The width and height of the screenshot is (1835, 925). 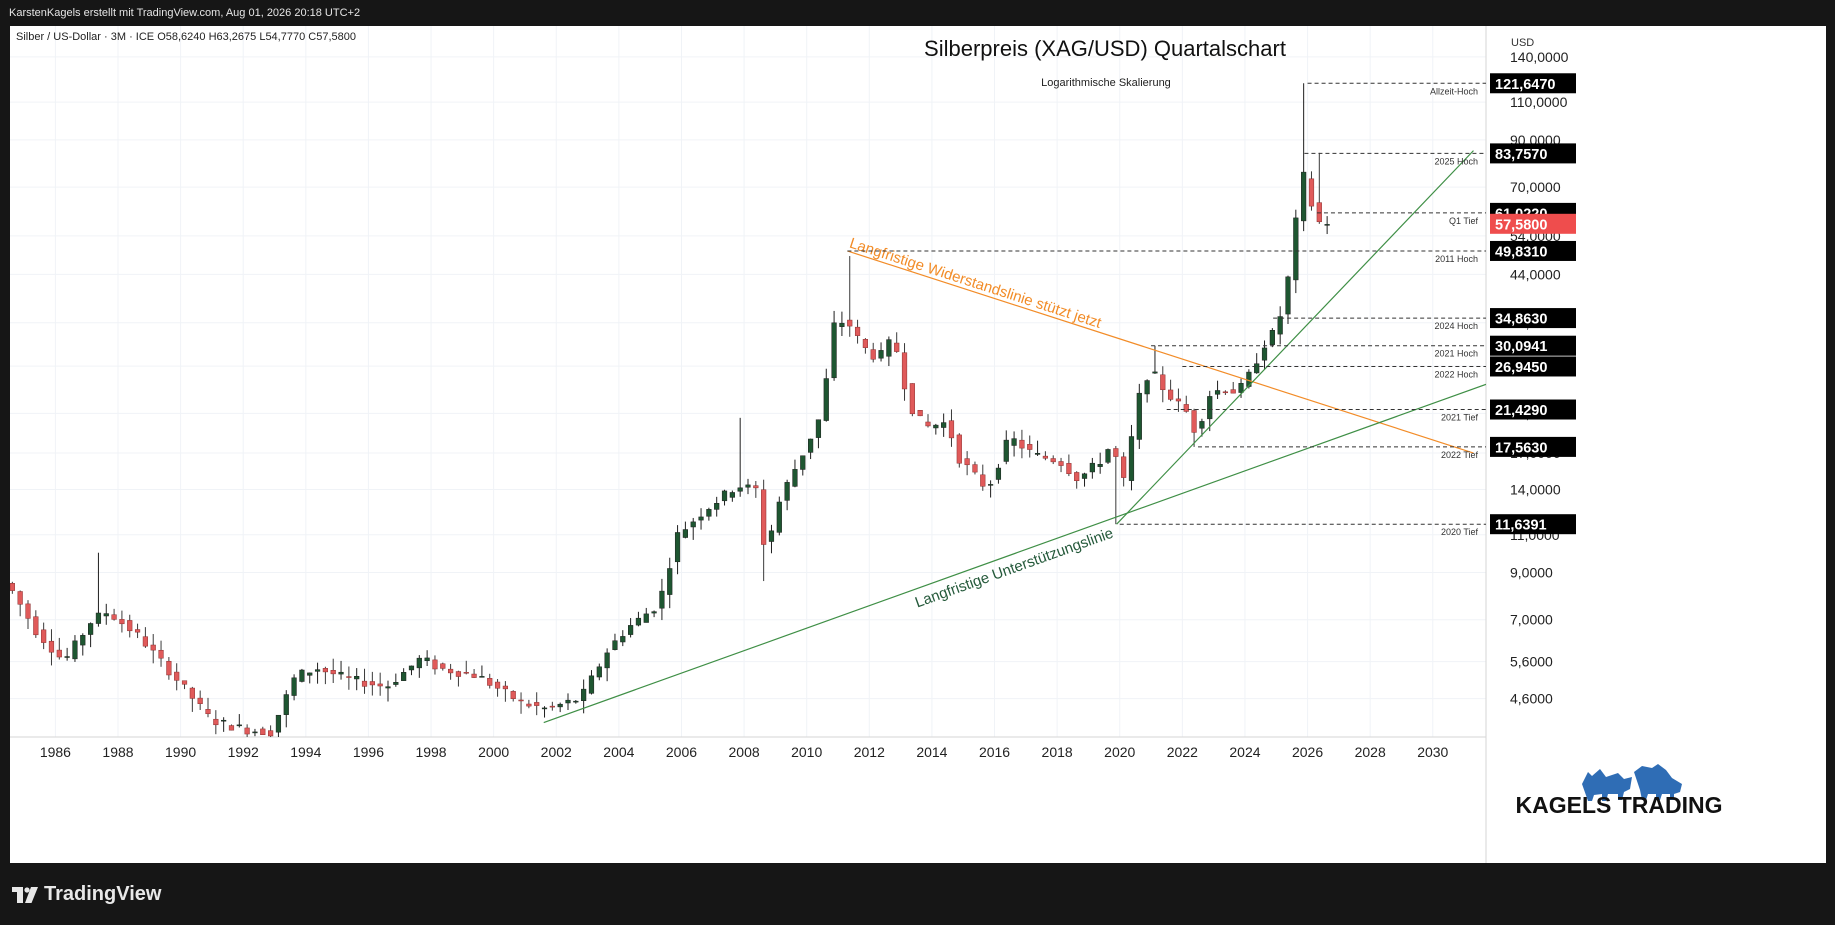 I want to click on x-tick-label: 2012, so click(x=869, y=752).